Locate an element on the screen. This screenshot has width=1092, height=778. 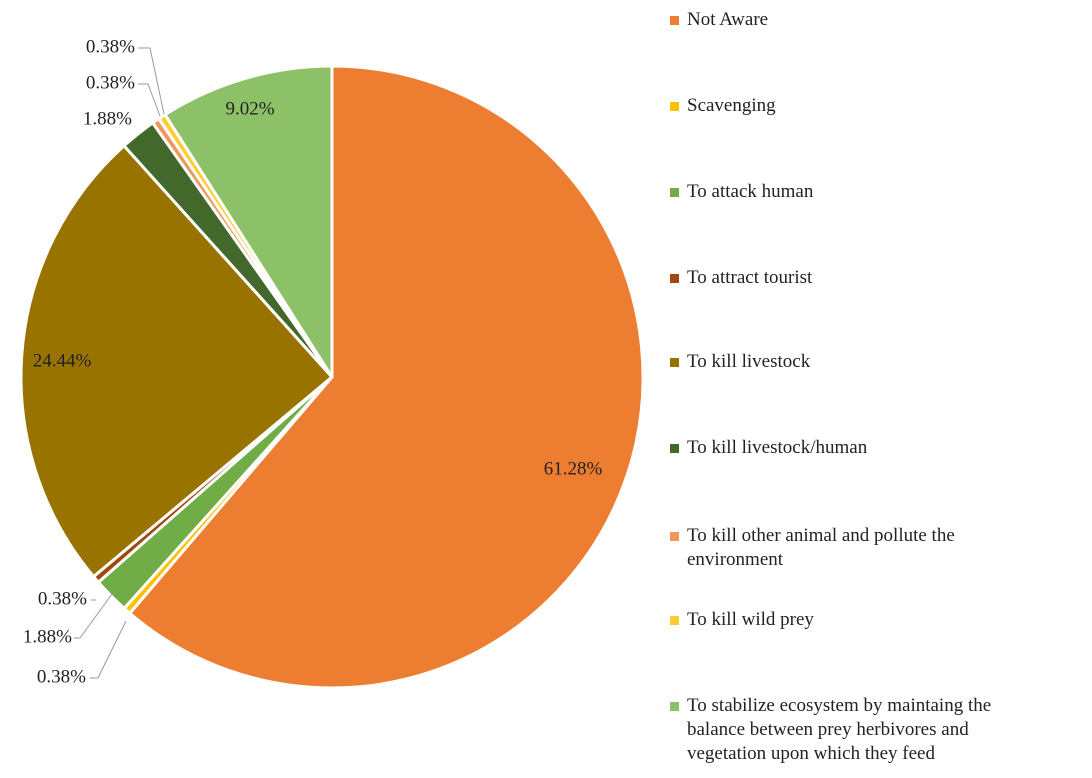
legend-item: To attack human is located at coordinates (741, 192).